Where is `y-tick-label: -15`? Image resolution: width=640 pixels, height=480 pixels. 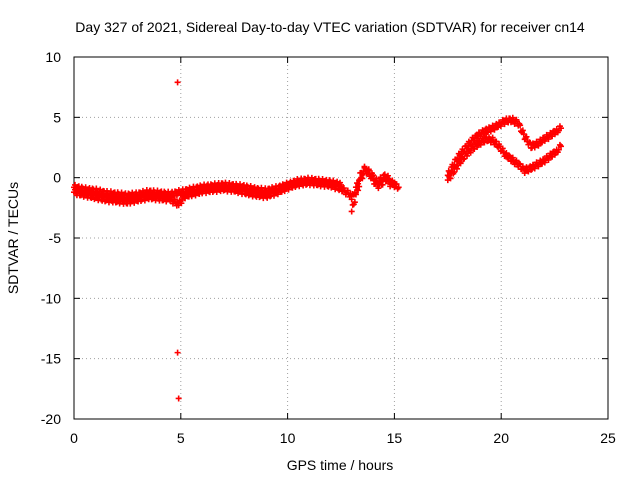 y-tick-label: -15 is located at coordinates (51, 359).